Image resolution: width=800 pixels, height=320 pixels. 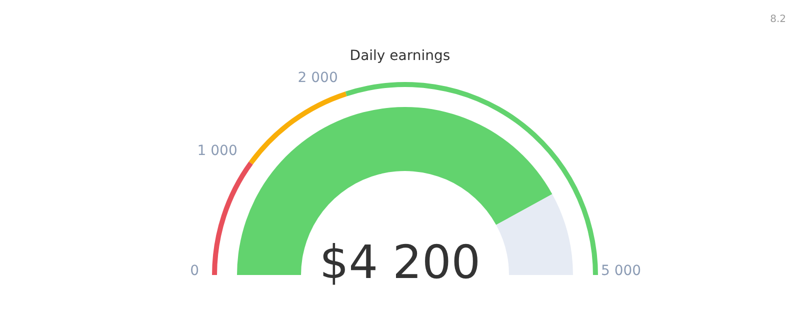 I want to click on text: 2 000, so click(x=318, y=78).